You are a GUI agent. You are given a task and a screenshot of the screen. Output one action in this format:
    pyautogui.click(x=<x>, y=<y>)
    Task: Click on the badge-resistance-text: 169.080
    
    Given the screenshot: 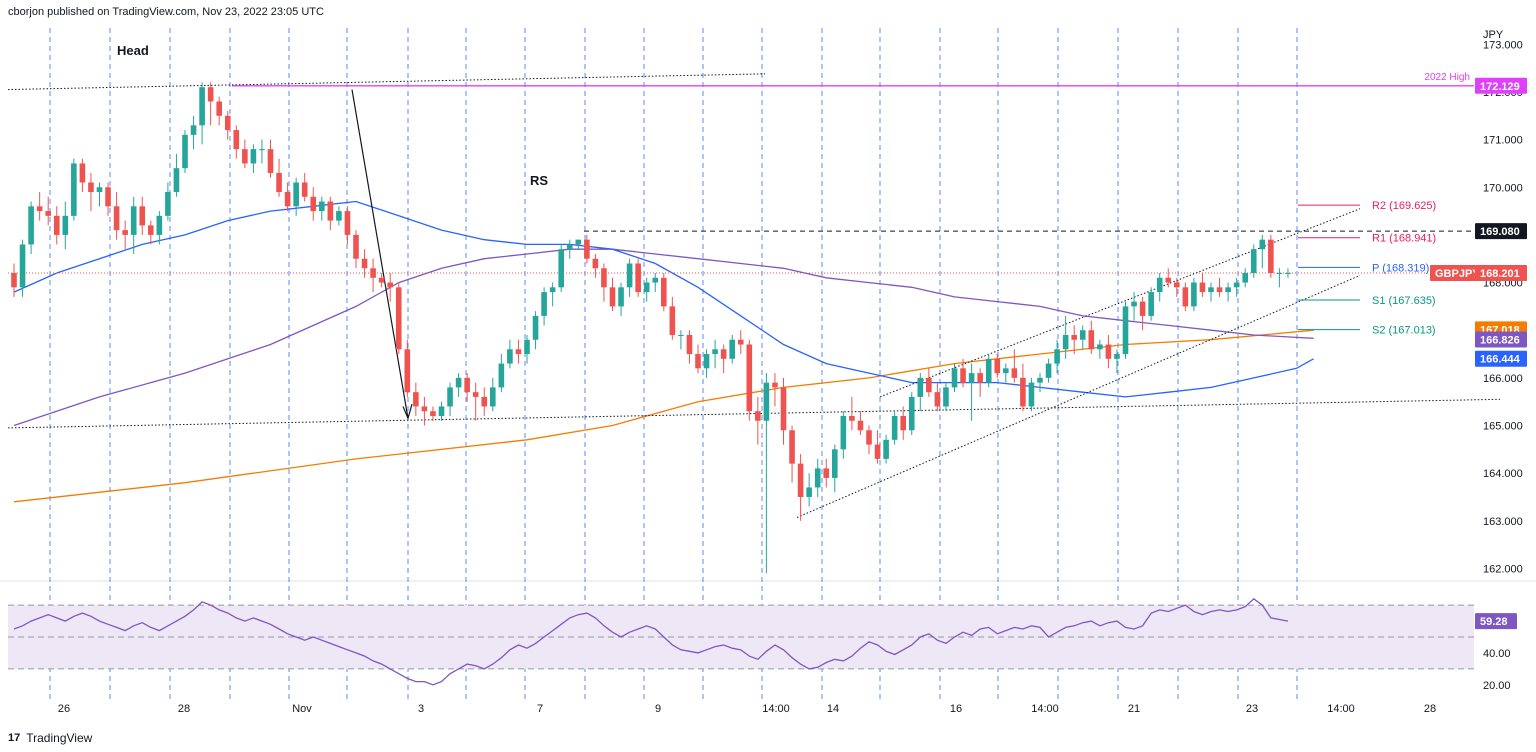 What is the action you would take?
    pyautogui.click(x=1500, y=232)
    